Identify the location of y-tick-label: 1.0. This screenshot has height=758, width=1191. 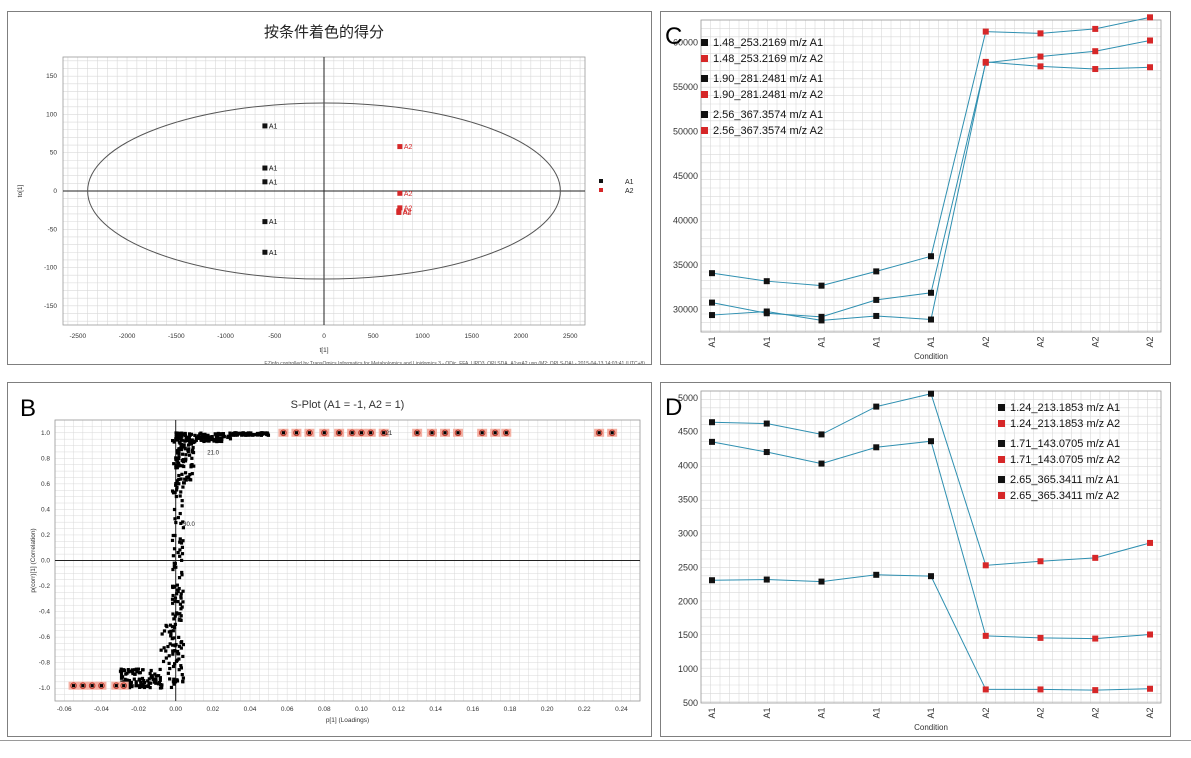
(45, 433).